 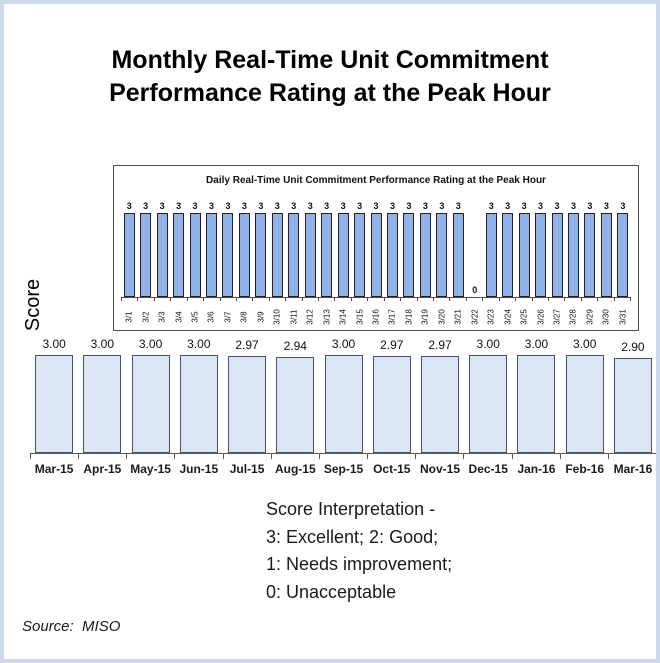 I want to click on source-note: Source: MISO, so click(x=71, y=626).